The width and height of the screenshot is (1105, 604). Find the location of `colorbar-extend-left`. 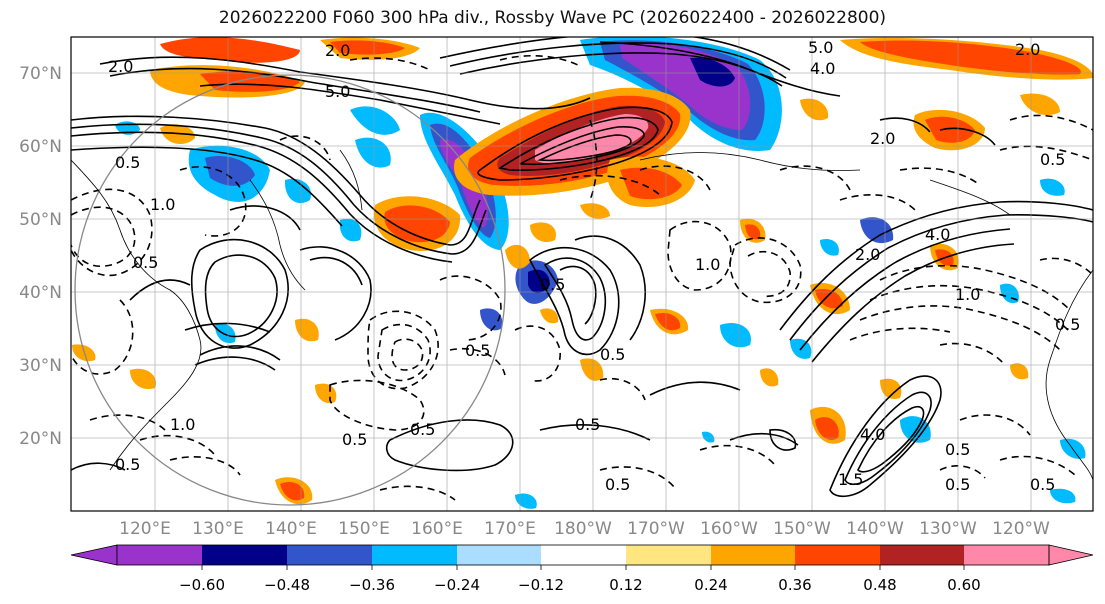

colorbar-extend-left is located at coordinates (94, 555).